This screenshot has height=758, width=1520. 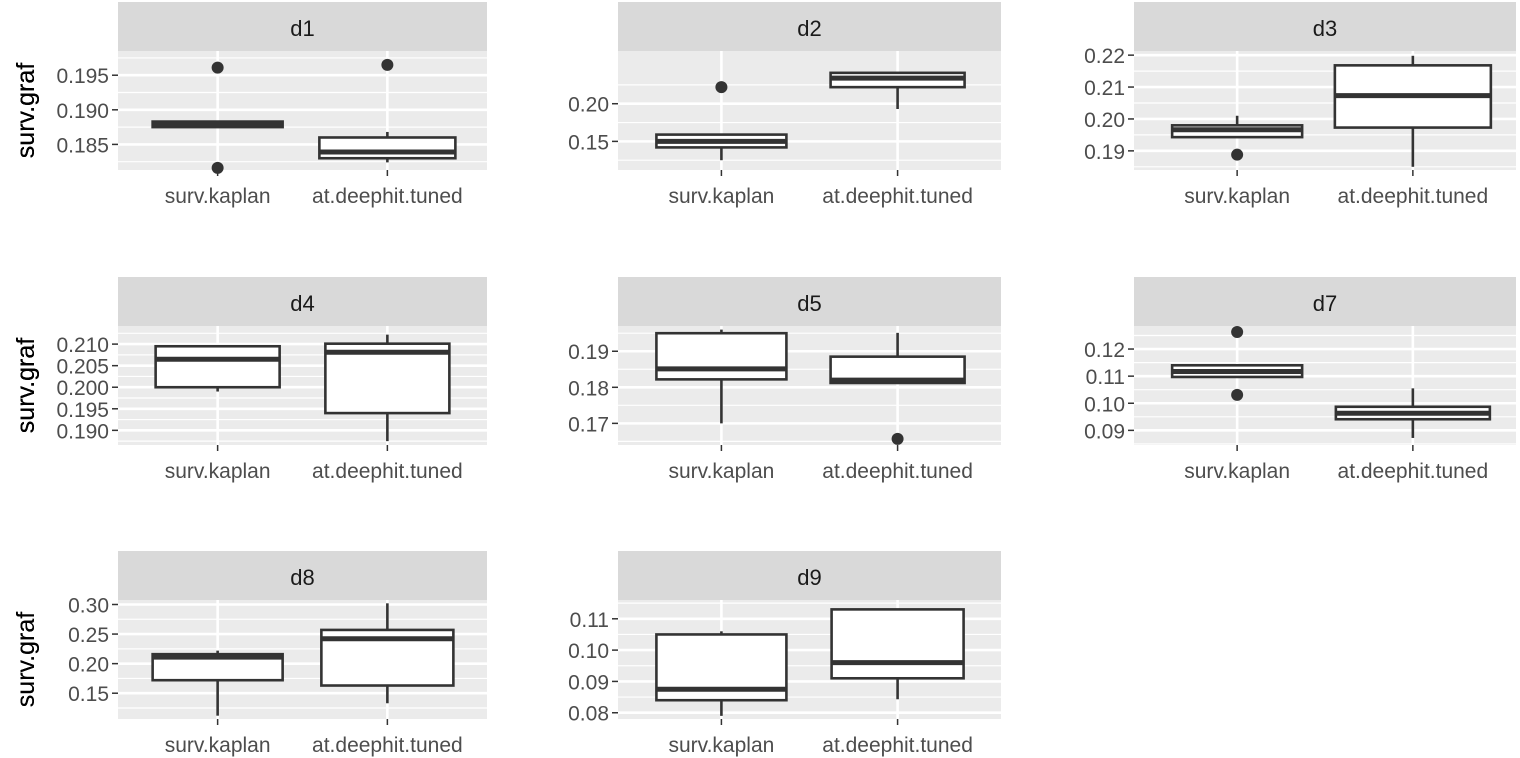 I want to click on strip-label: d1, so click(x=302, y=28).